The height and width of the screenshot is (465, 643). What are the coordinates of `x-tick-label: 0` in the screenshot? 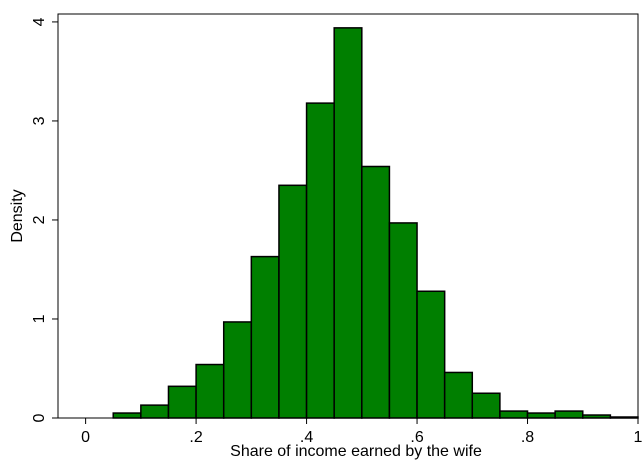 It's located at (85, 437).